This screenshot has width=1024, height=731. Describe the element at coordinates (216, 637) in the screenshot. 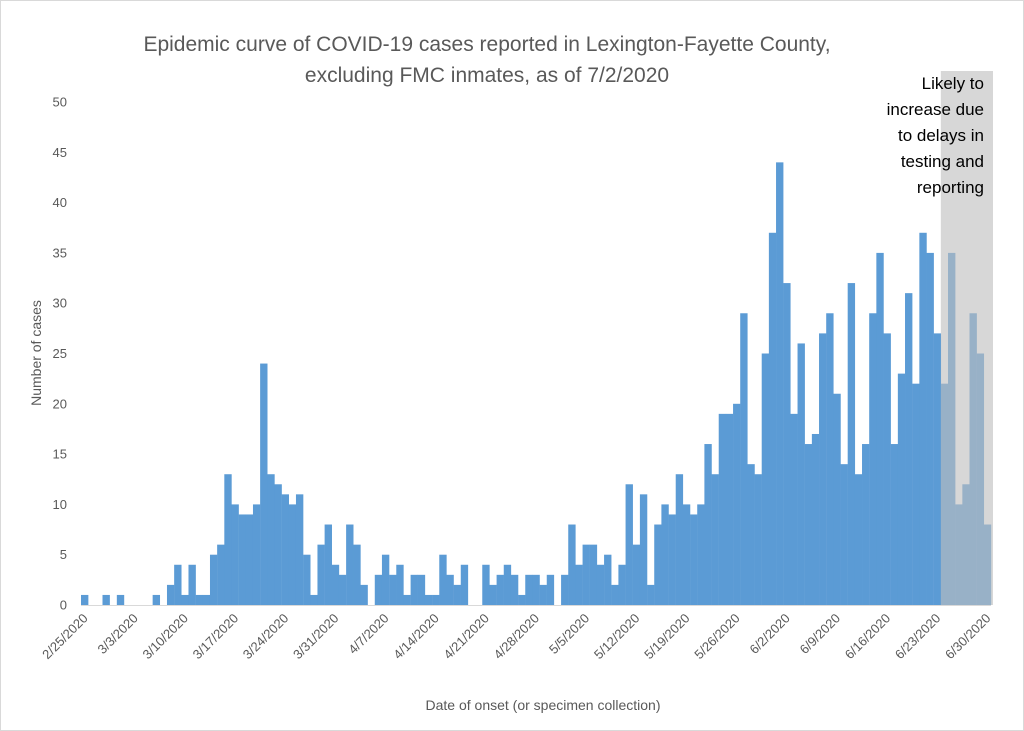

I see `x-tick-label: 3/17/2020` at that location.